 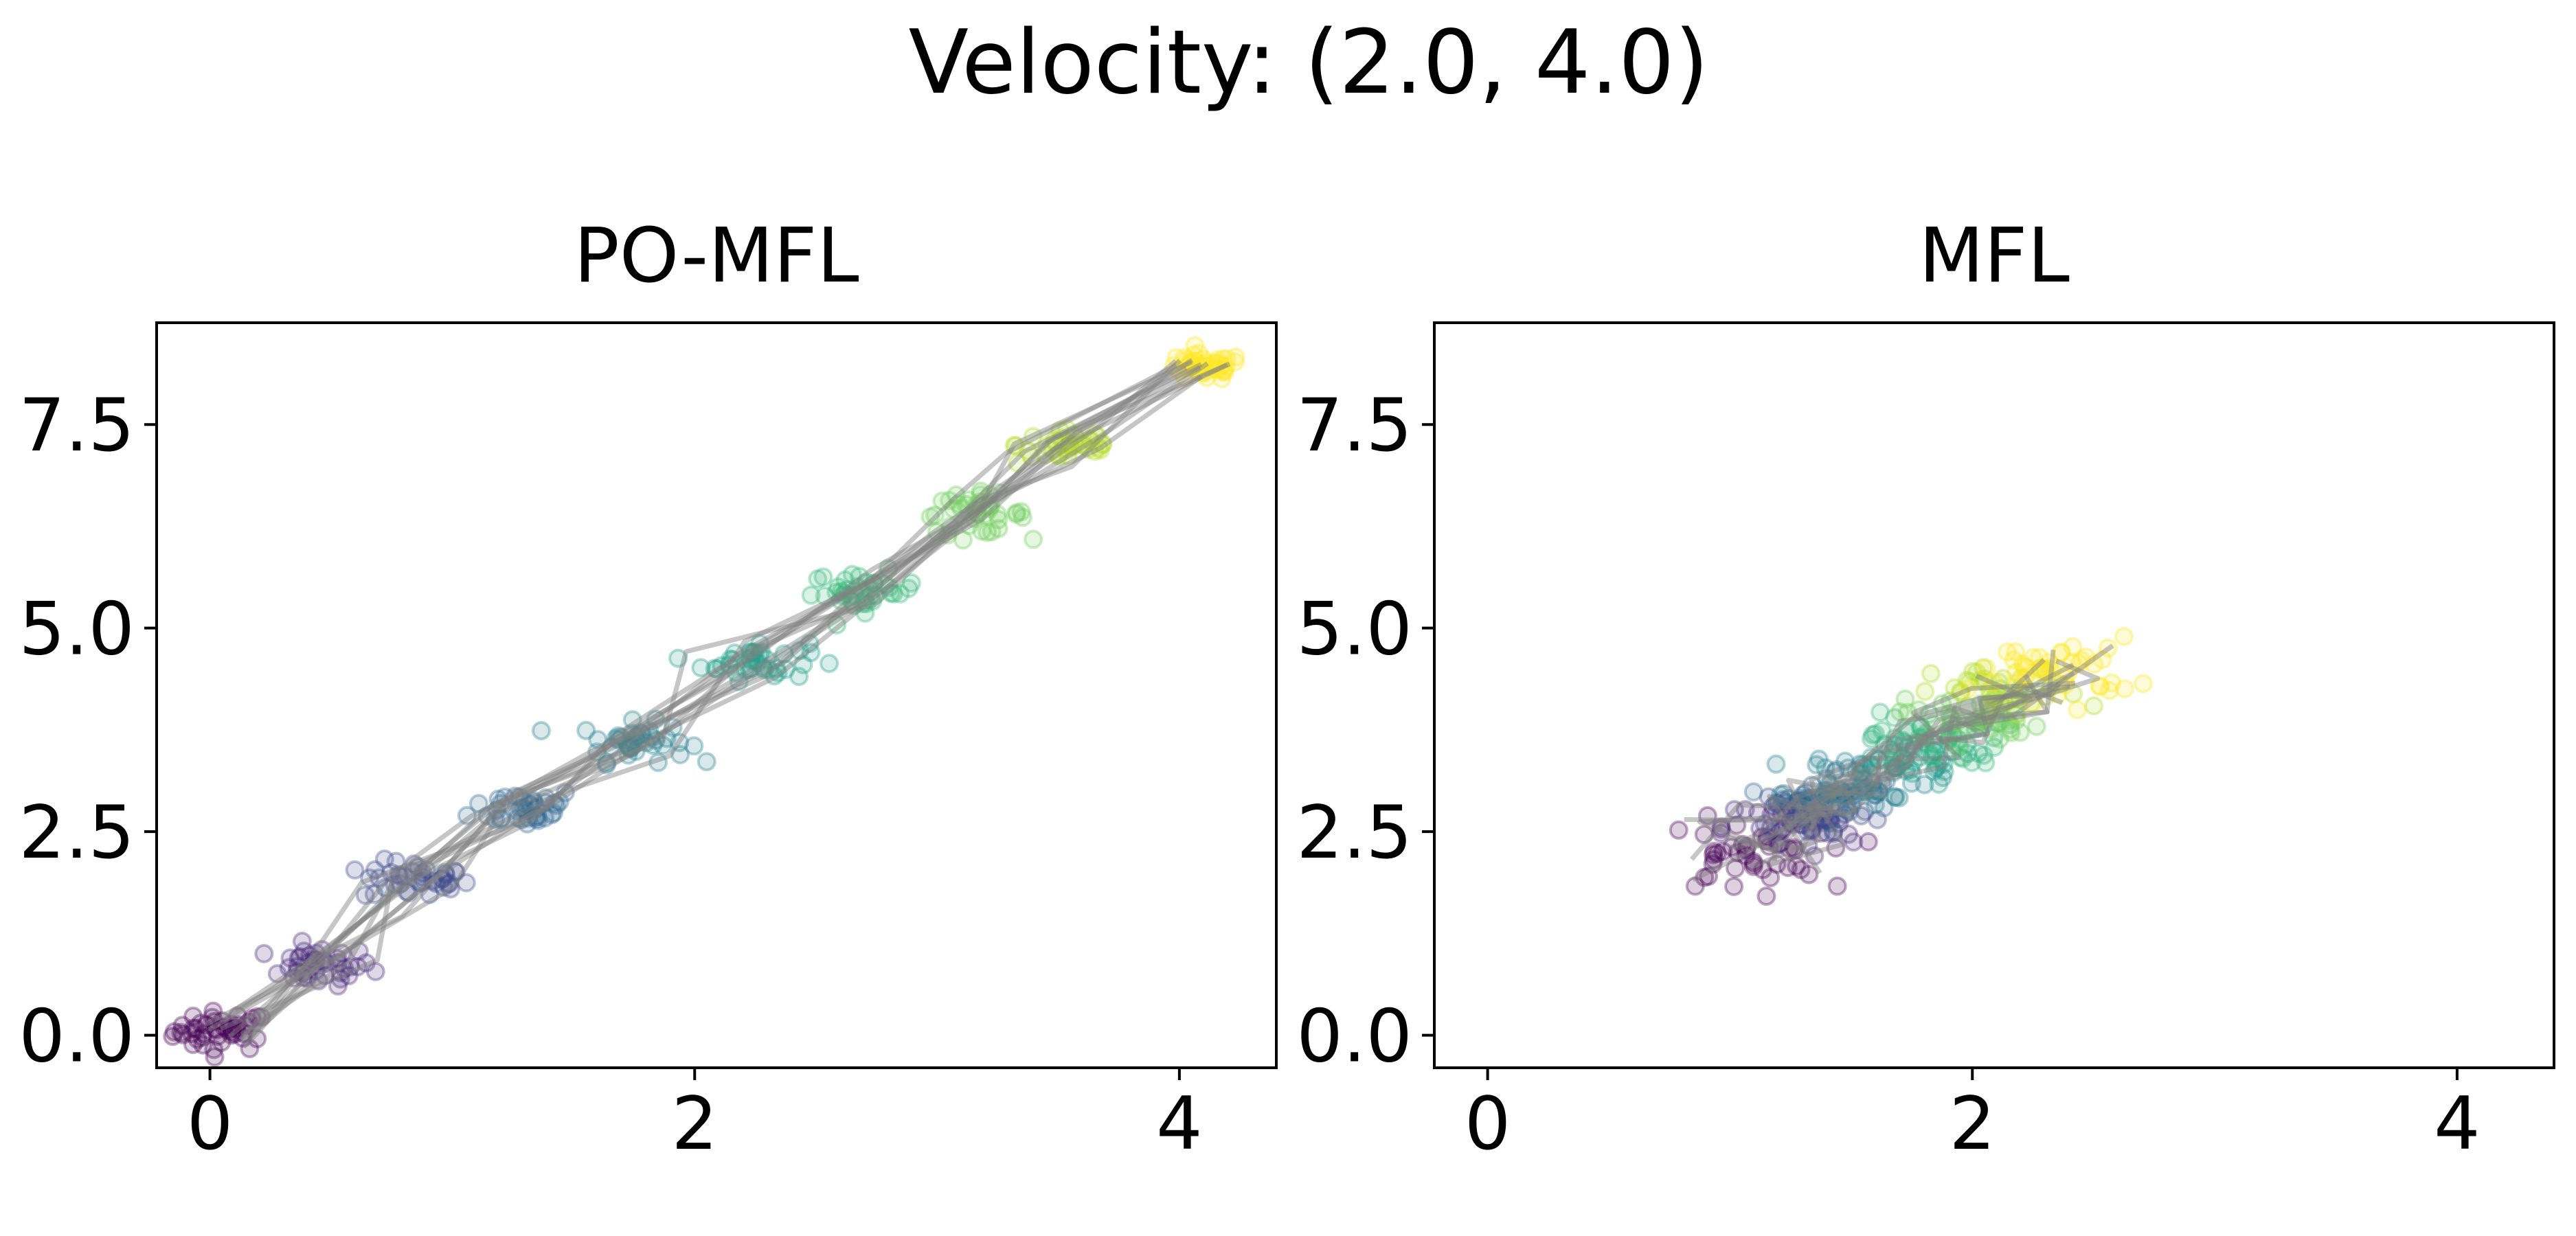 I want to click on trajectory-line-mfl, so click(x=1921, y=772).